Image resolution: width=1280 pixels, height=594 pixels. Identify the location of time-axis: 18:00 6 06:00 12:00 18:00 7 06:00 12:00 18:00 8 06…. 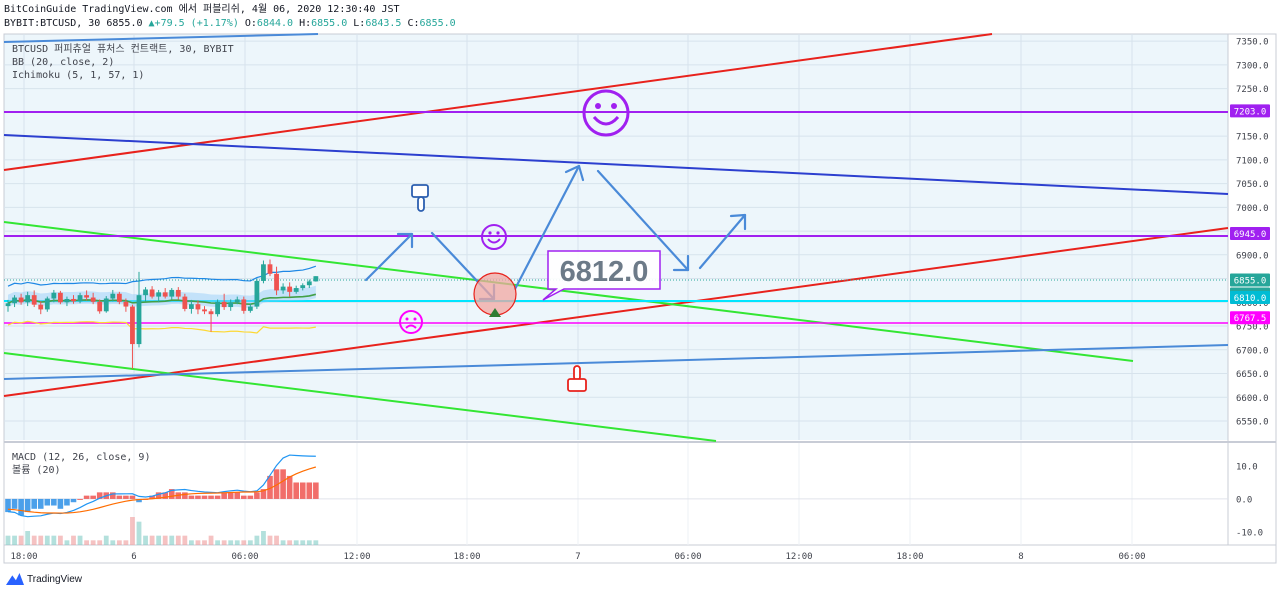
(577, 557).